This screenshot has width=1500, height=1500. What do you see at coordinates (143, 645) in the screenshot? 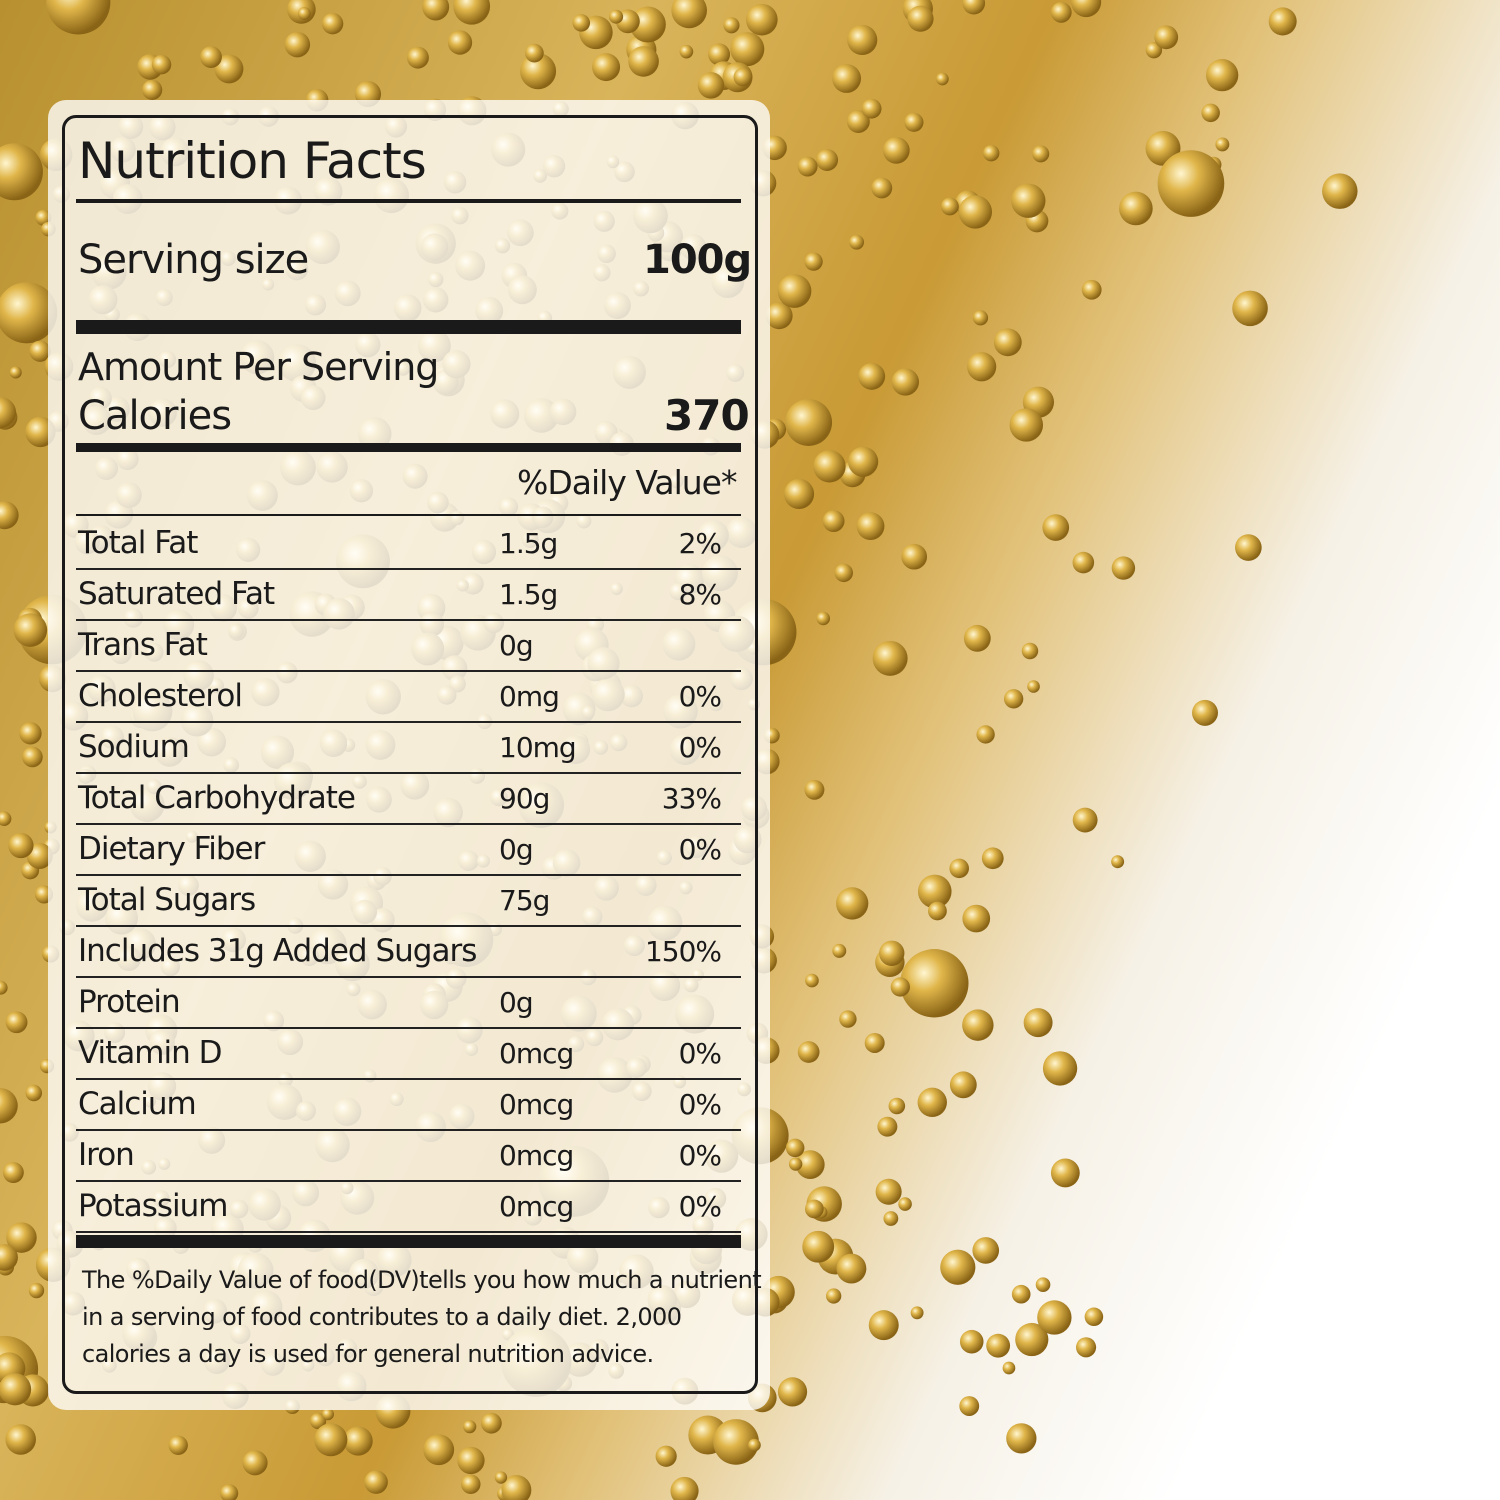
I see `nutrient-name: Trans Fat` at bounding box center [143, 645].